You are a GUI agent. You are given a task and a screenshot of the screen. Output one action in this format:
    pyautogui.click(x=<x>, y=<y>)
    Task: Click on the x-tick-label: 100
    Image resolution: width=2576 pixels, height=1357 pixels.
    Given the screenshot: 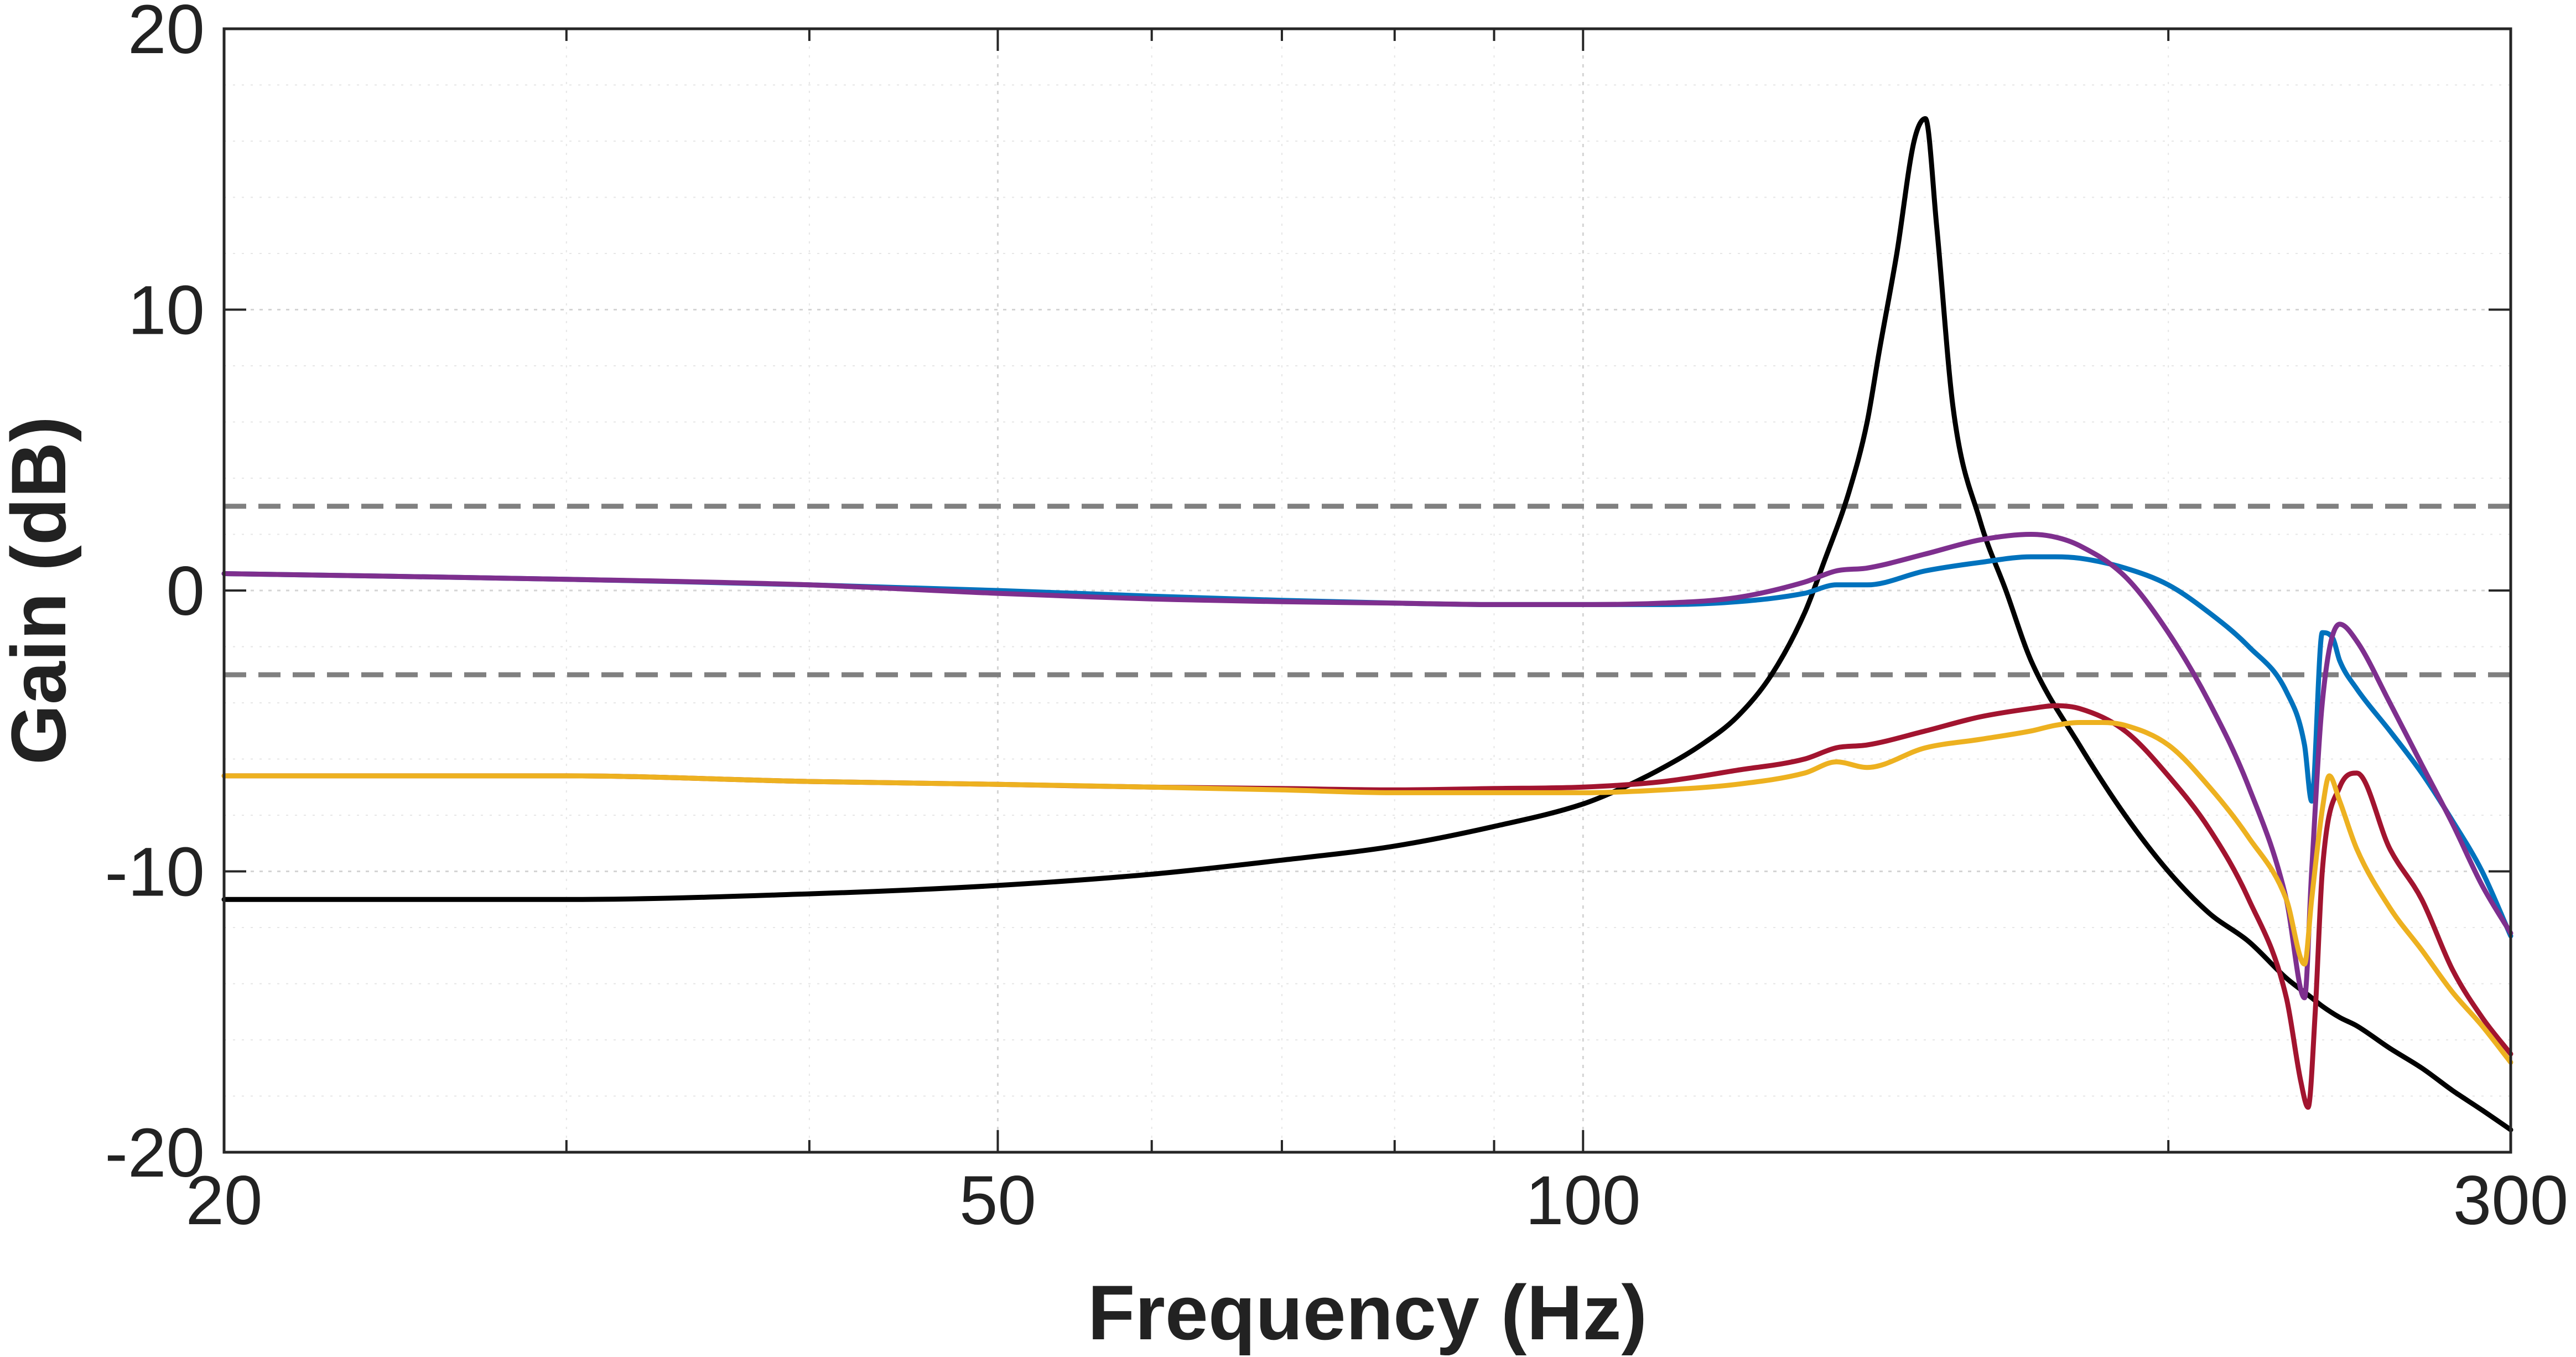 What is the action you would take?
    pyautogui.click(x=1583, y=1200)
    